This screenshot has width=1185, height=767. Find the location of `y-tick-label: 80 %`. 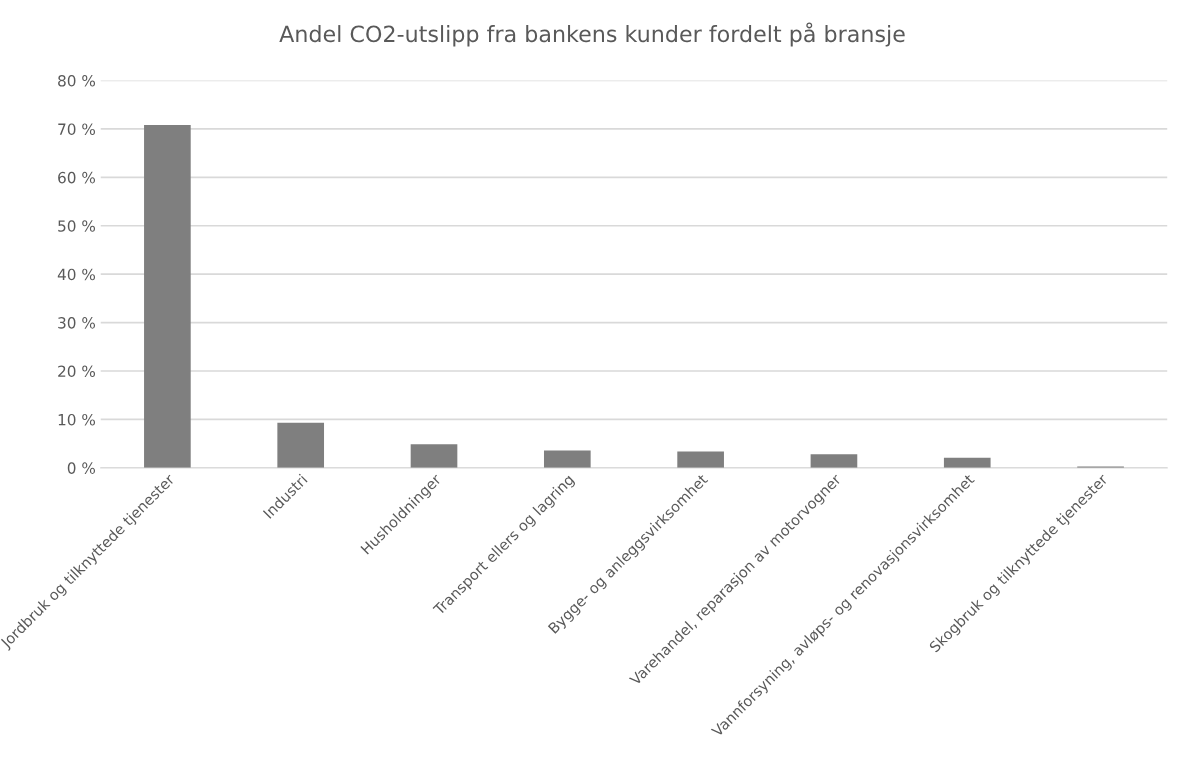

y-tick-label: 80 % is located at coordinates (77, 81).